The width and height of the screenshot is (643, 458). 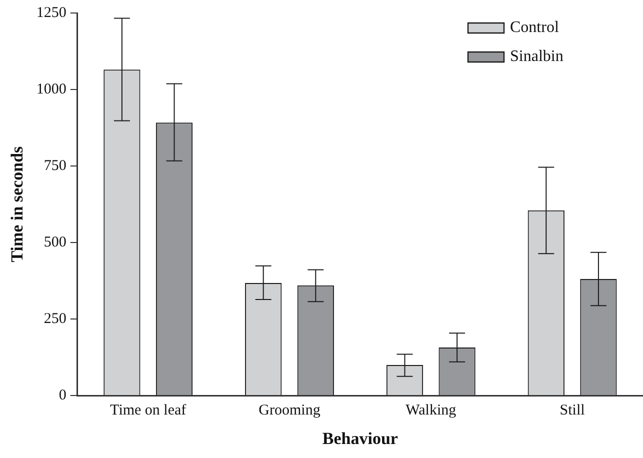 What do you see at coordinates (537, 57) in the screenshot?
I see `legend-label: Sinalbin` at bounding box center [537, 57].